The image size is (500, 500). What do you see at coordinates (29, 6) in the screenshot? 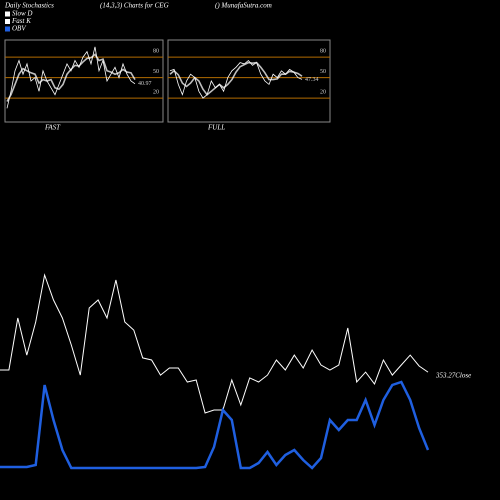
I see `title: Daily Stochastics` at bounding box center [29, 6].